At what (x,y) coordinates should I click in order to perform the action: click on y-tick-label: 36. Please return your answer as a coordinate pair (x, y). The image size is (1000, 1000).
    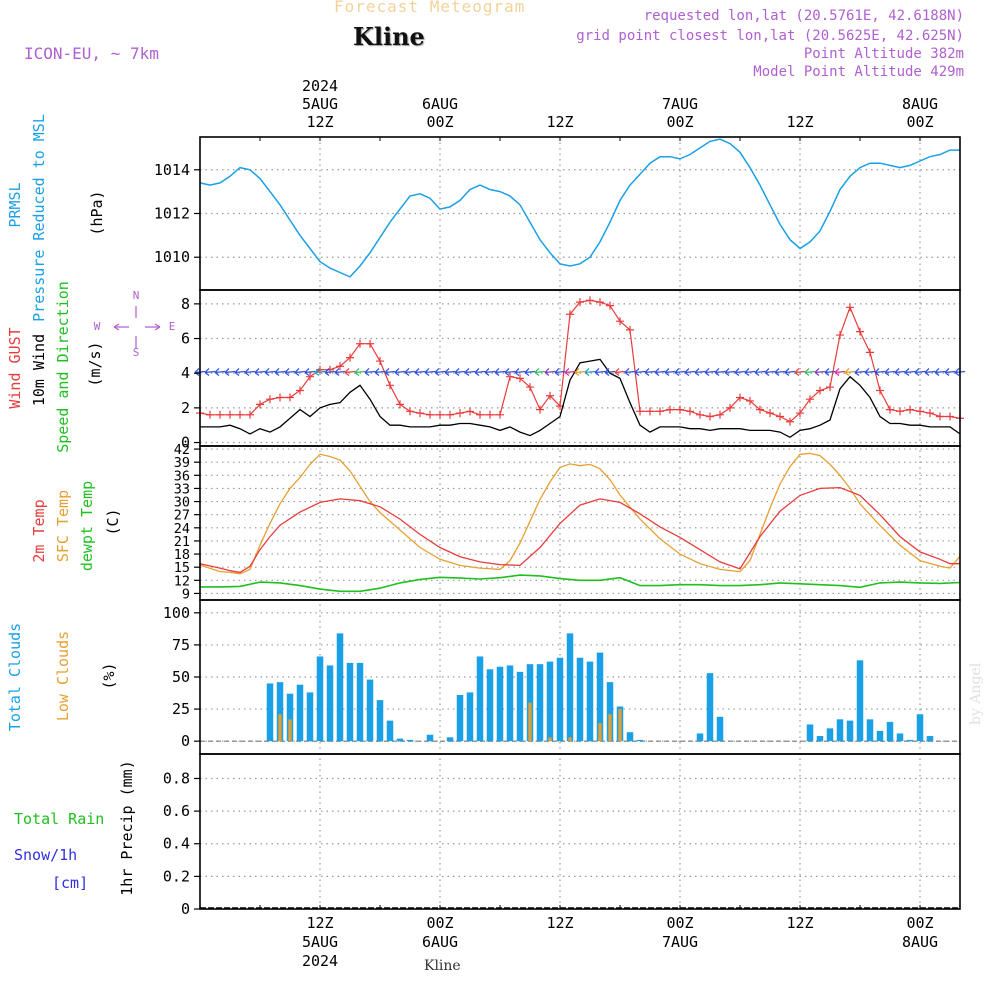
    Looking at the image, I should click on (182, 476).